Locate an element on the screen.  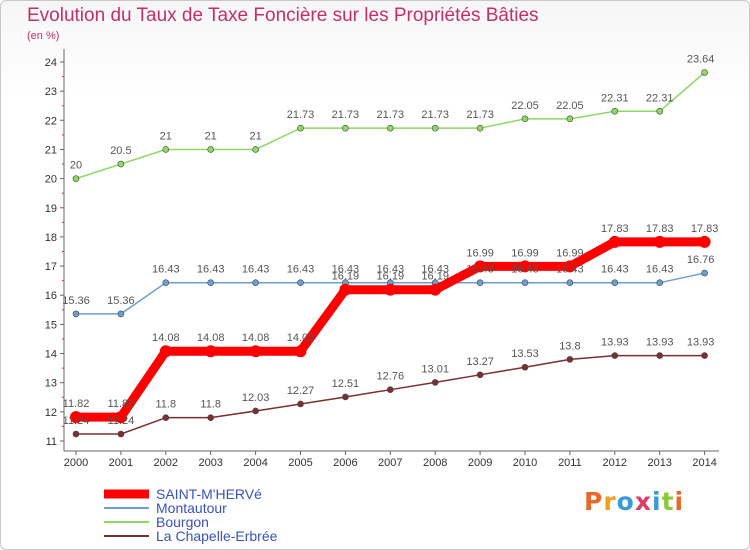
y-tick-label: 15 is located at coordinates (51, 325).